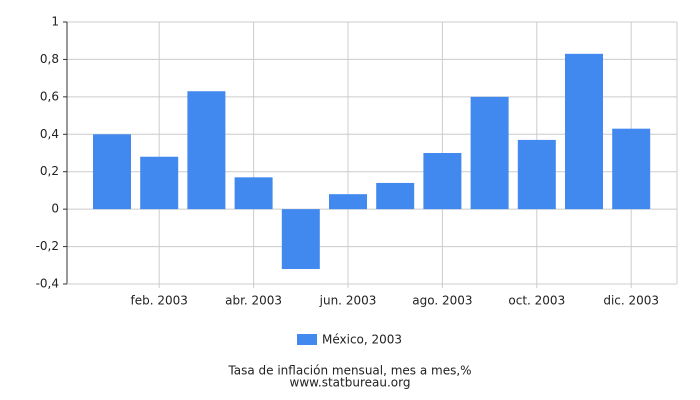  What do you see at coordinates (158, 301) in the screenshot?
I see `x-tick-label: feb. 2003` at bounding box center [158, 301].